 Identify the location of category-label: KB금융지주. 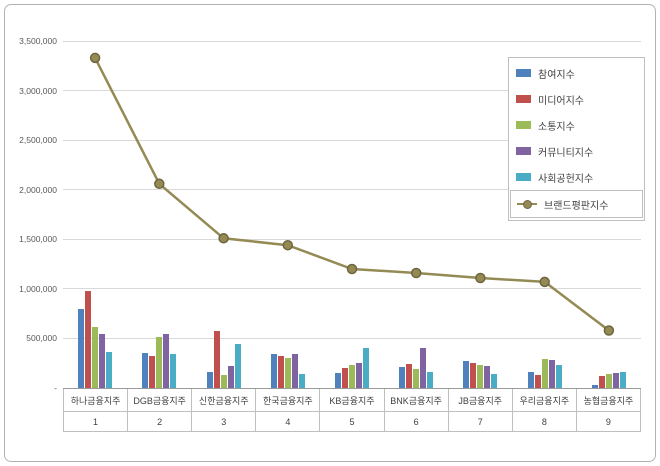
(352, 400).